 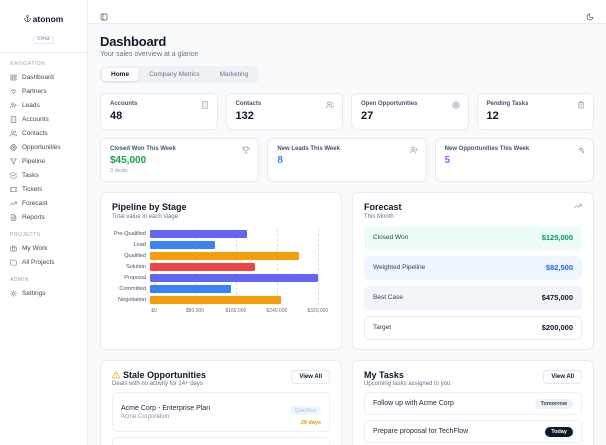 What do you see at coordinates (28, 64) in the screenshot?
I see `nav-section-navigation: Navigation` at bounding box center [28, 64].